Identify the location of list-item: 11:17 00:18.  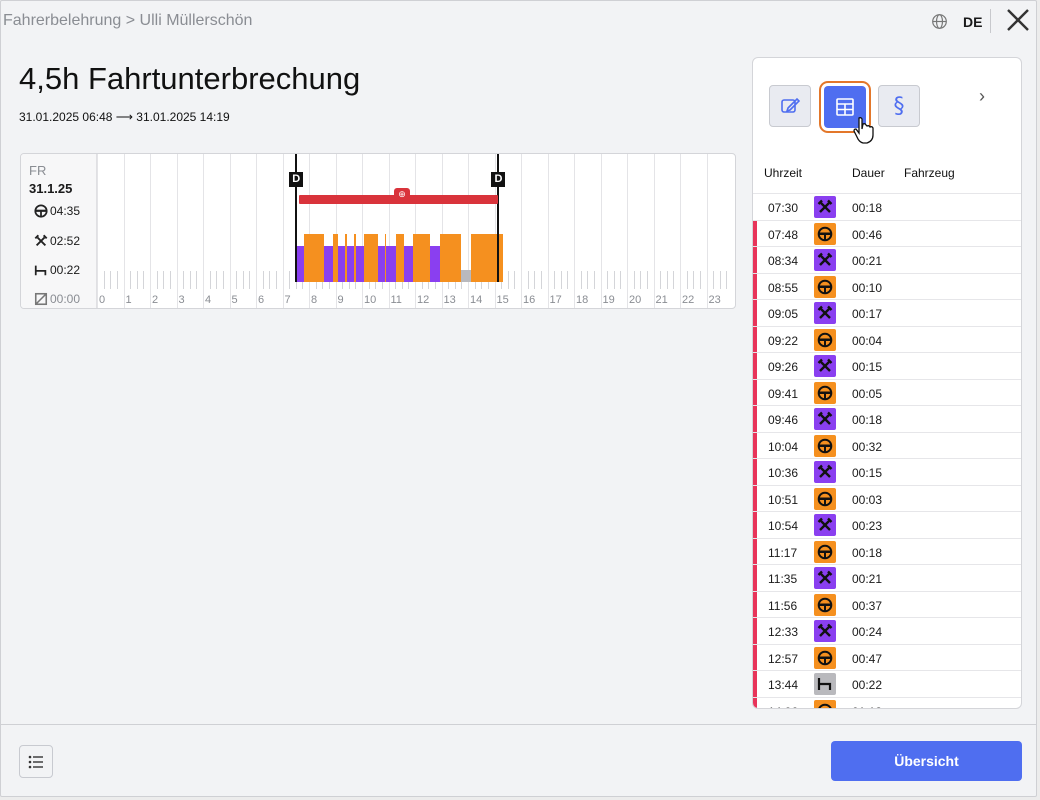
(887, 550).